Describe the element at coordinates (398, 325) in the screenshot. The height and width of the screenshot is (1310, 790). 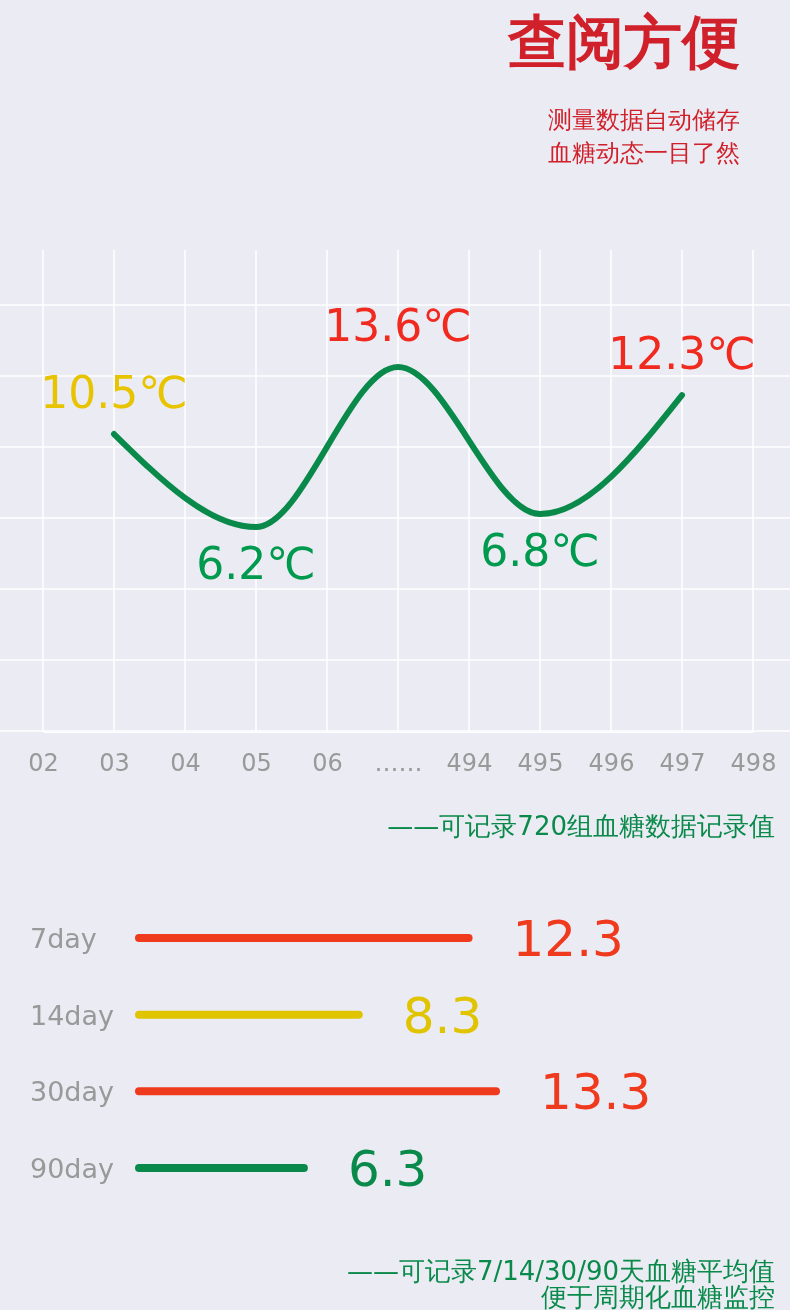
I see `data-label: 13.6℃` at that location.